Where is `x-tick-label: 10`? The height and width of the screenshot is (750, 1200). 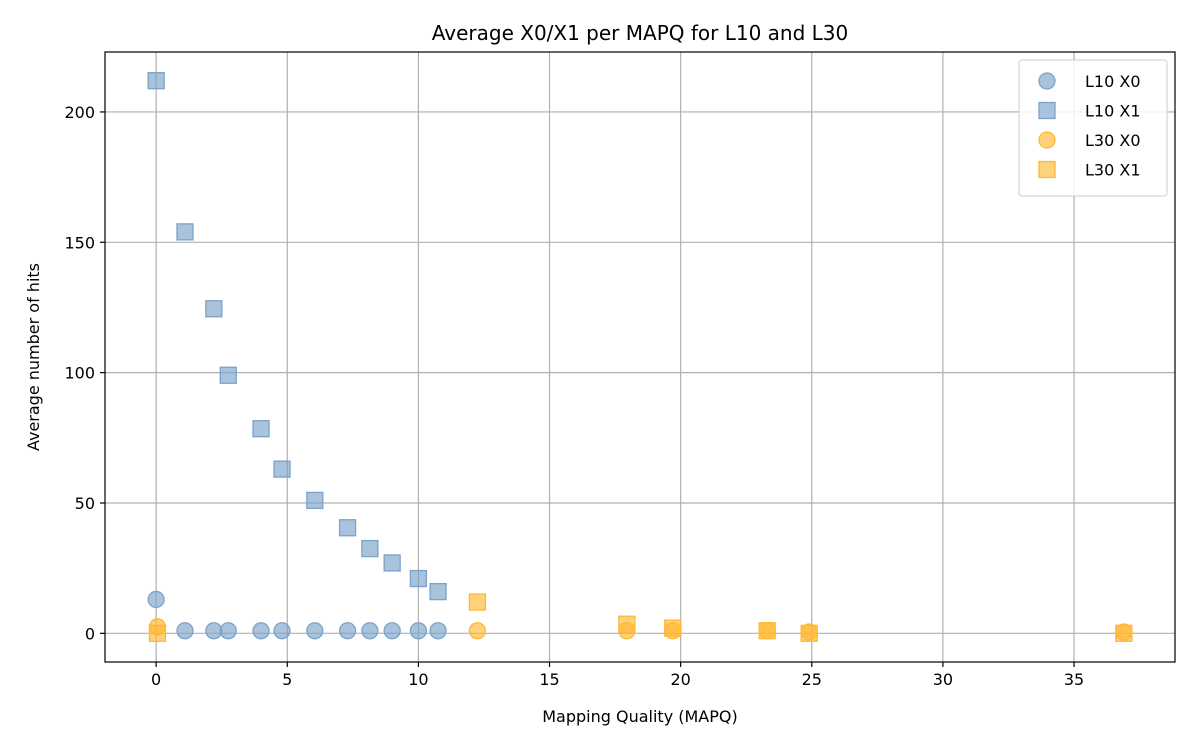 x-tick-label: 10 is located at coordinates (418, 679).